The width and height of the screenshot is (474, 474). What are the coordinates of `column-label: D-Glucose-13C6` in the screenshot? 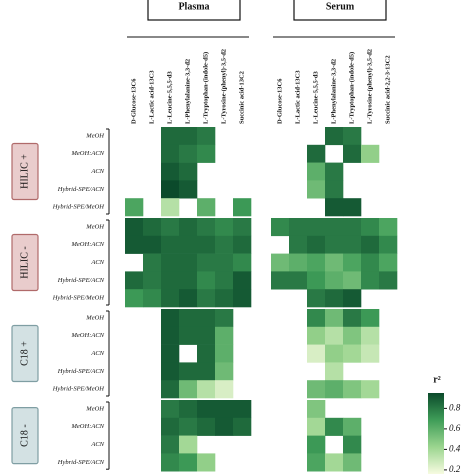 It's located at (279, 101).